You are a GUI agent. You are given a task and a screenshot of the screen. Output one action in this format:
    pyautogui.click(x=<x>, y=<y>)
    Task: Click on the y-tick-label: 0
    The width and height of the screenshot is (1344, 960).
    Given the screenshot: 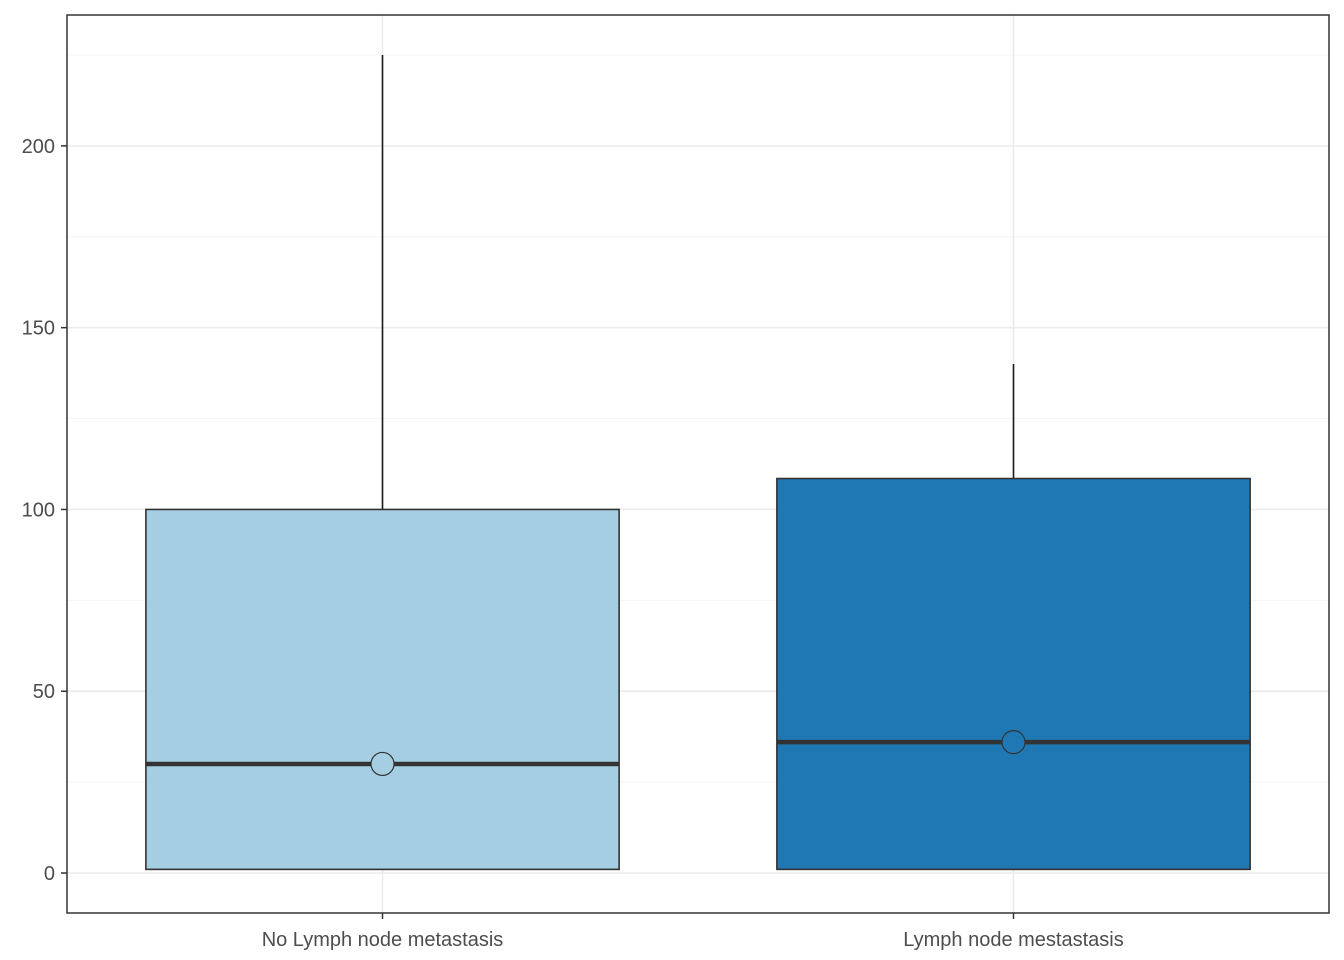 What is the action you would take?
    pyautogui.click(x=49, y=874)
    